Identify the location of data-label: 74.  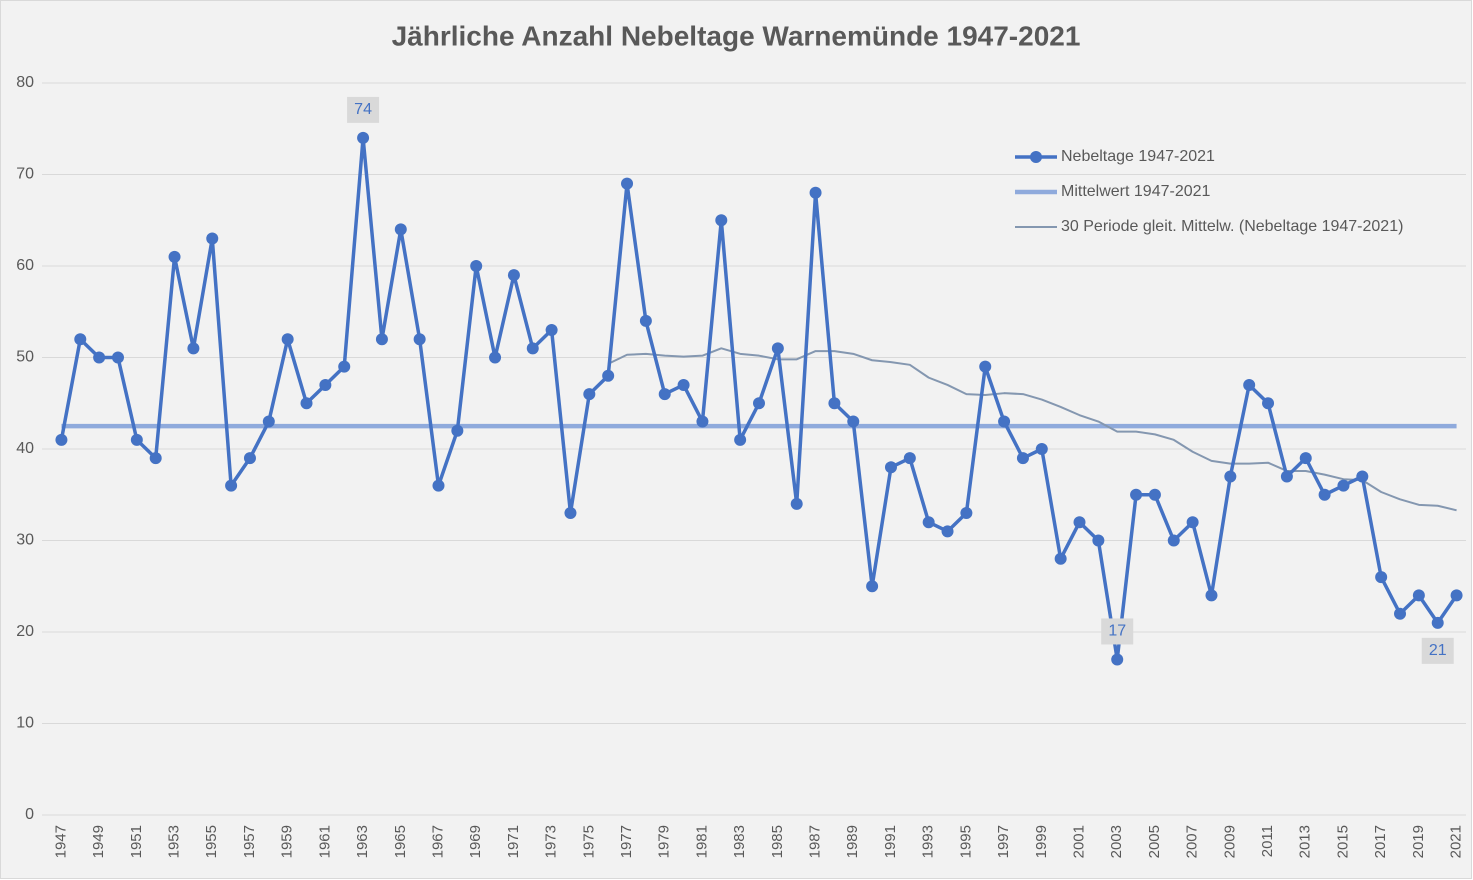
(363, 109).